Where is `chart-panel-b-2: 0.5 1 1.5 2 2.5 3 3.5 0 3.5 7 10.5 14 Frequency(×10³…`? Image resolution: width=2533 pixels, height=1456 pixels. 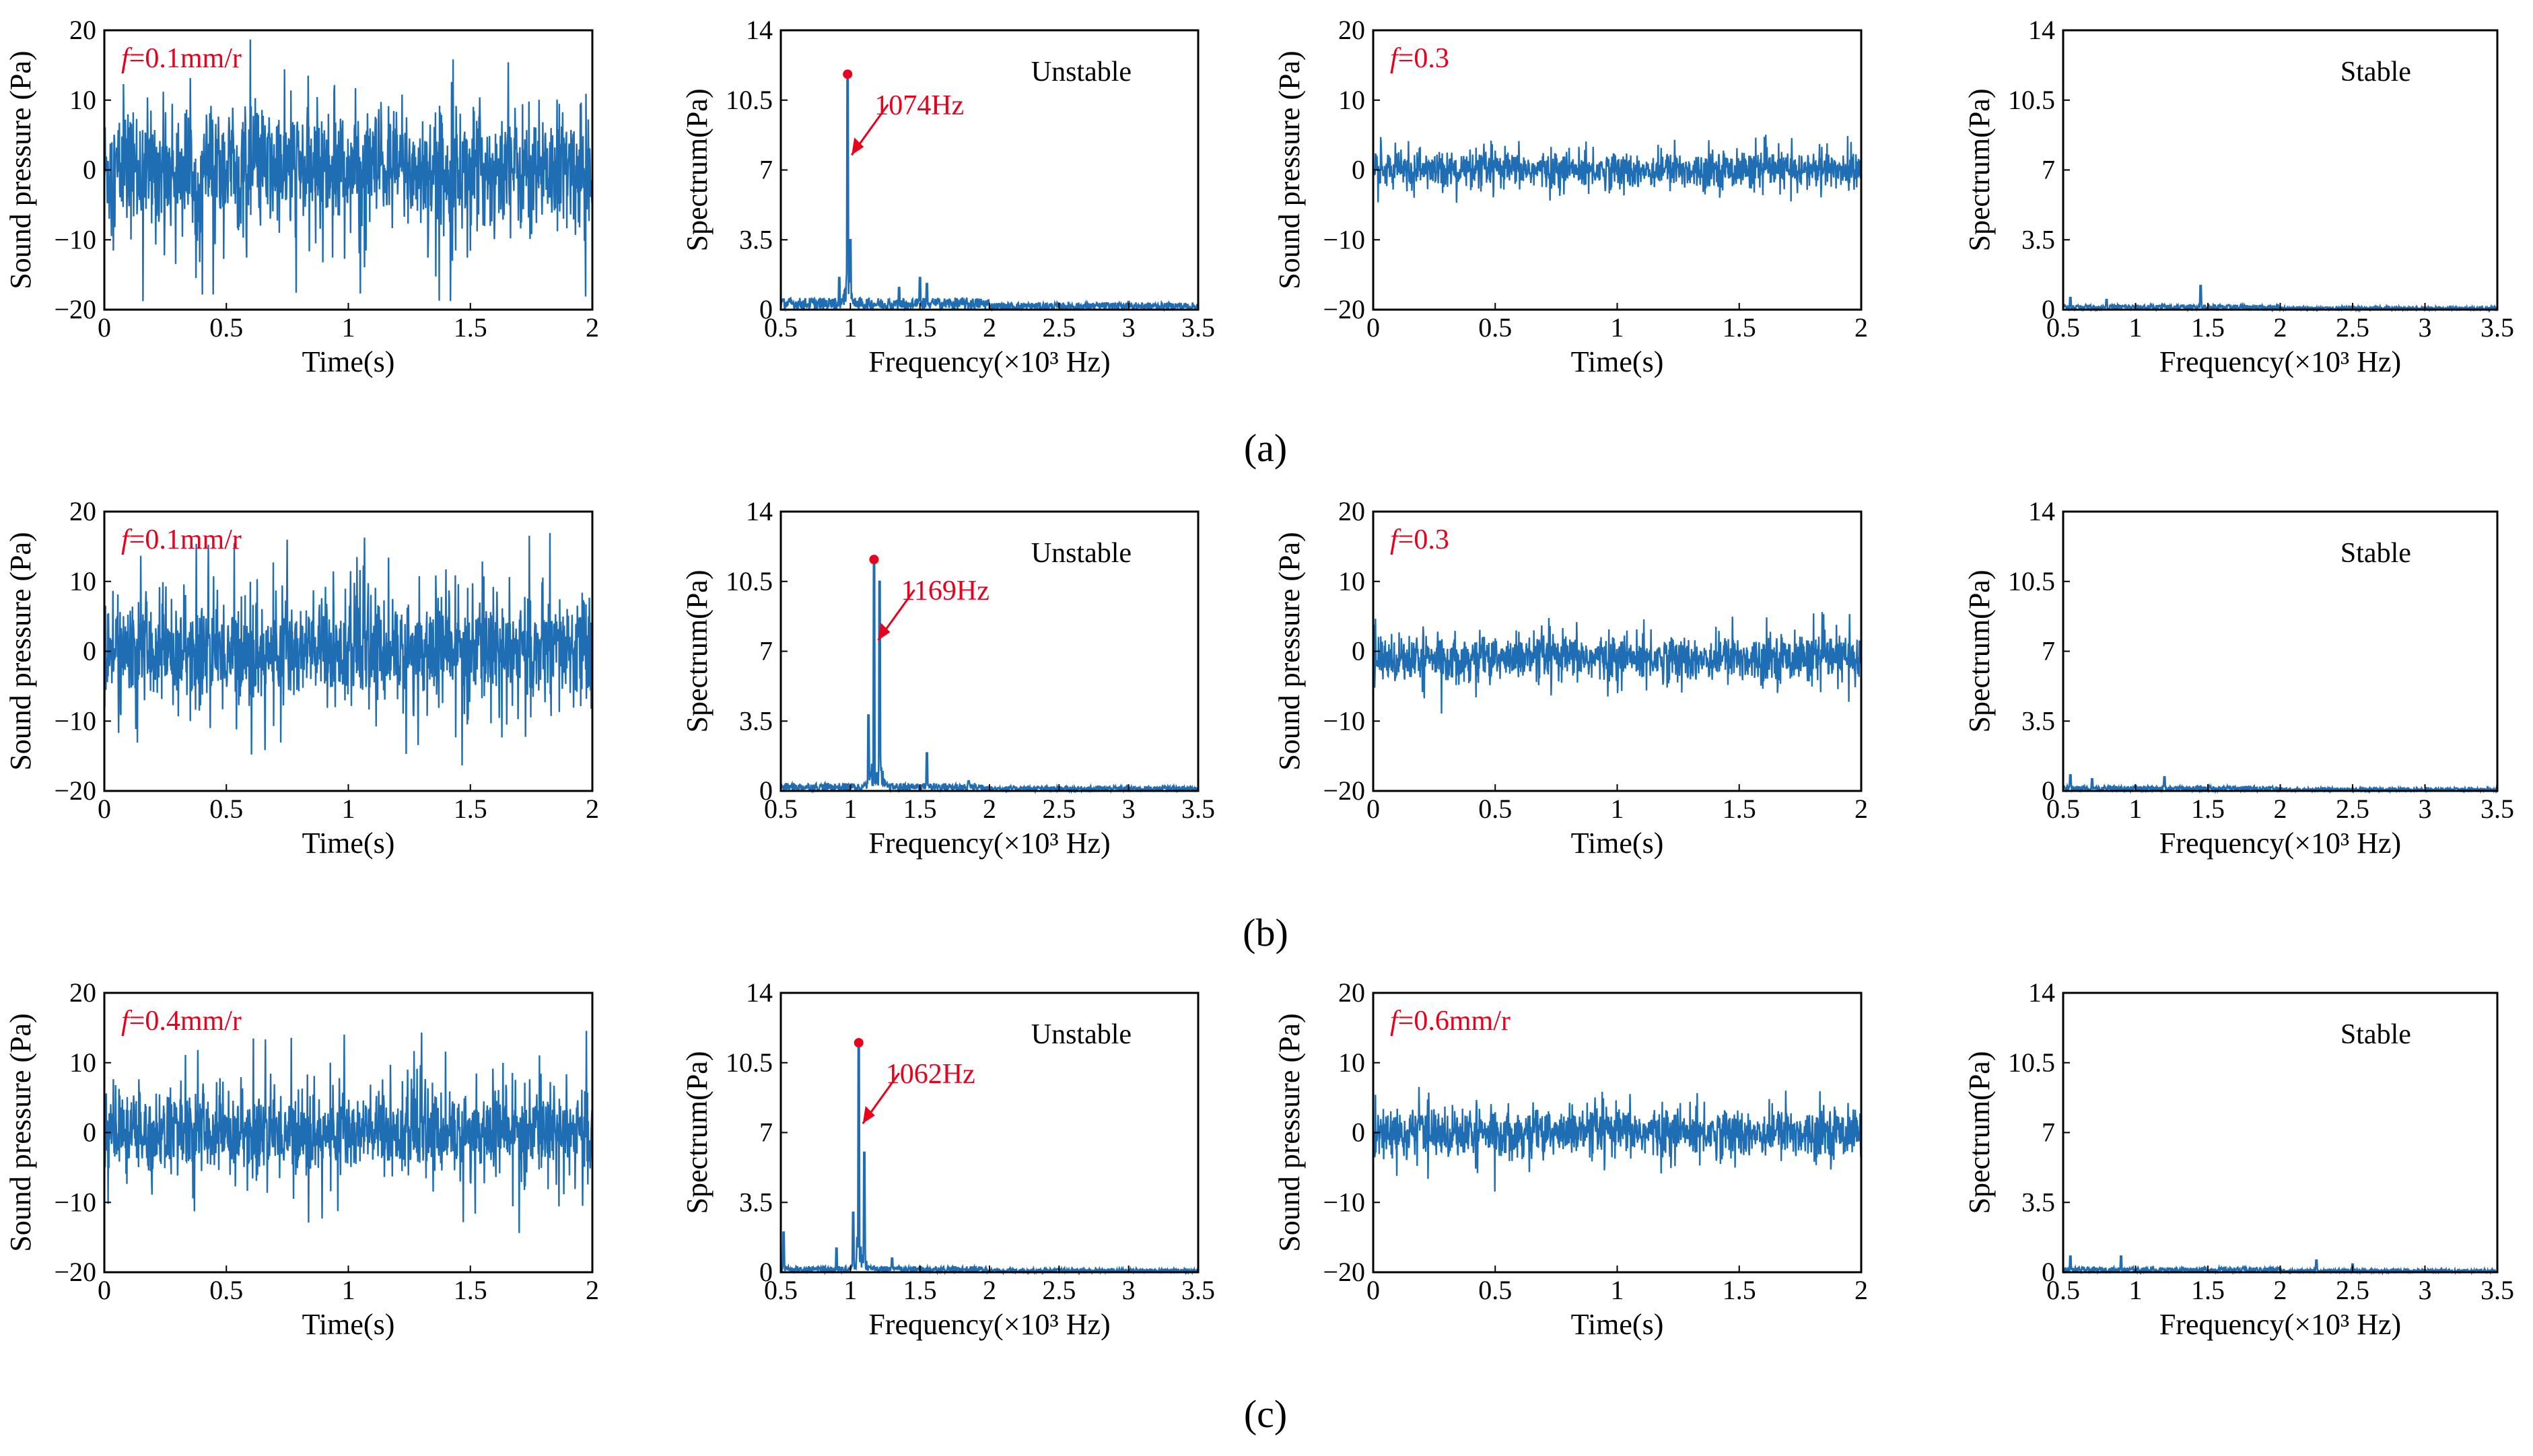 chart-panel-b-2: 0.5 1 1.5 2 2.5 3 3.5 0 3.5 7 10.5 14 Frequency(×10³… is located at coordinates (948, 678).